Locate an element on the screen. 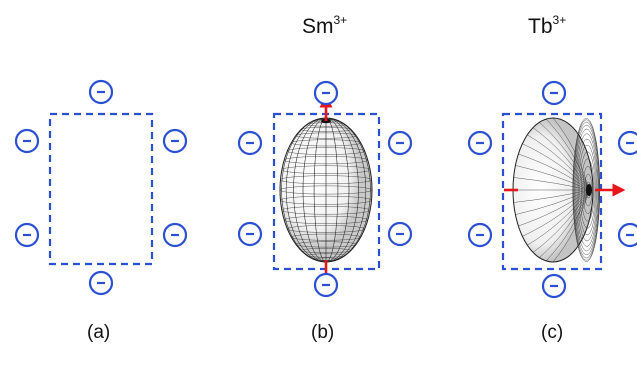  caption-b: (b) is located at coordinates (323, 332).